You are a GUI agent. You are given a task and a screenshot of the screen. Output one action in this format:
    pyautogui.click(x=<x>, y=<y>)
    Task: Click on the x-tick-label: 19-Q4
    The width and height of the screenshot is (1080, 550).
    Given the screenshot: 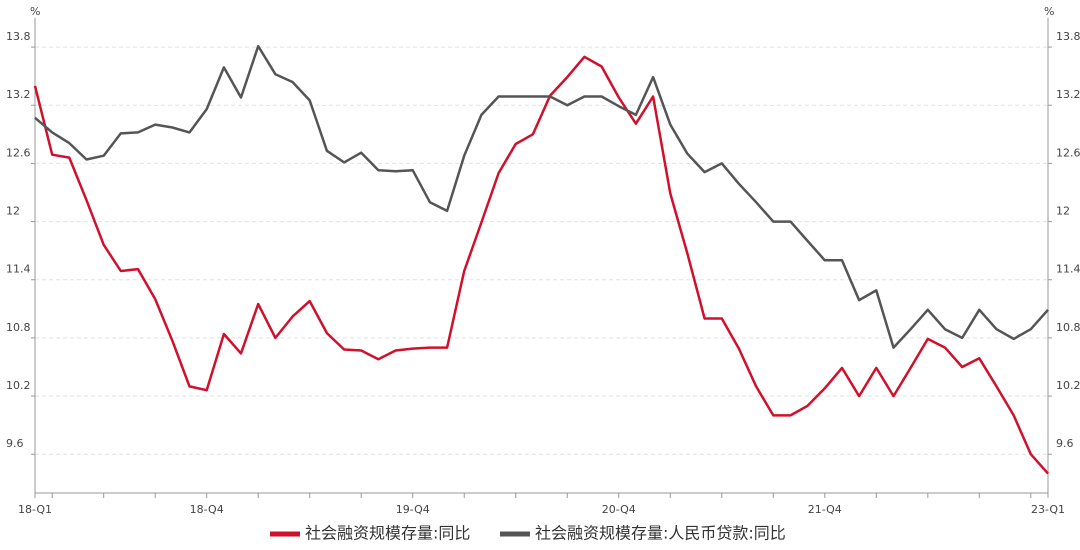 What is the action you would take?
    pyautogui.click(x=413, y=509)
    